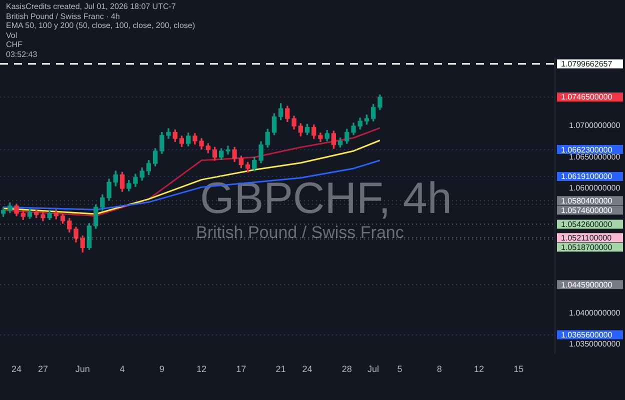 The image size is (625, 400). I want to click on text: British Pound / Swiss Franc, so click(300, 232).